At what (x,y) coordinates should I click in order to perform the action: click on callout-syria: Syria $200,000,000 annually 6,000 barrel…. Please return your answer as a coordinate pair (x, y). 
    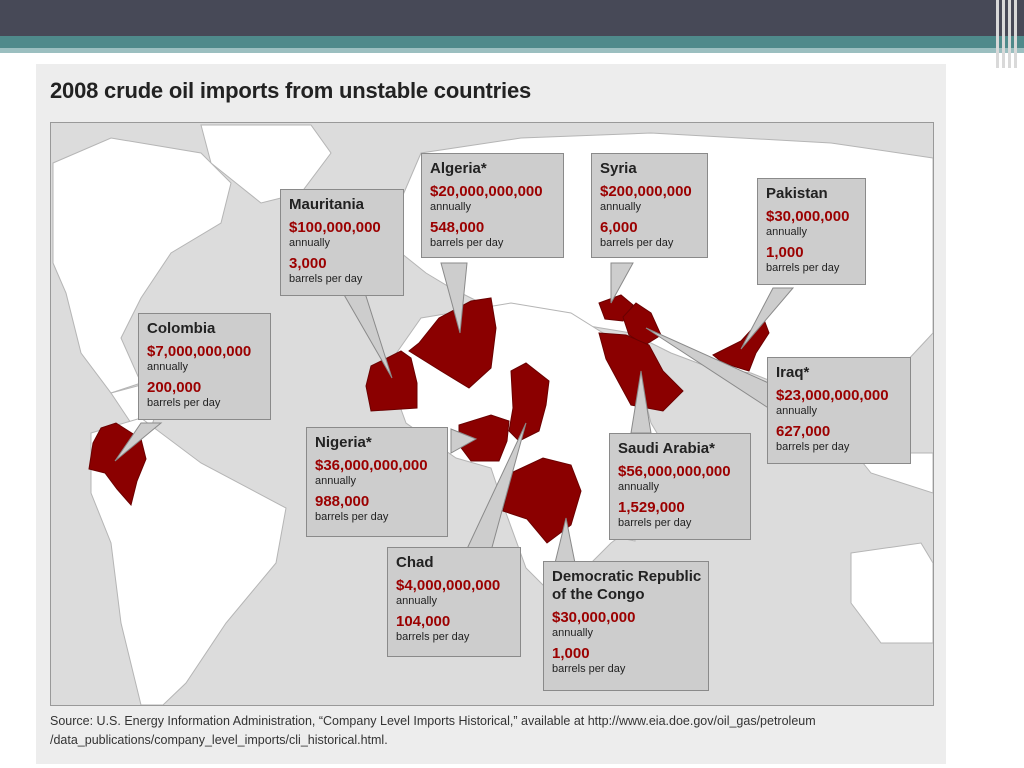
    Looking at the image, I should click on (649, 205).